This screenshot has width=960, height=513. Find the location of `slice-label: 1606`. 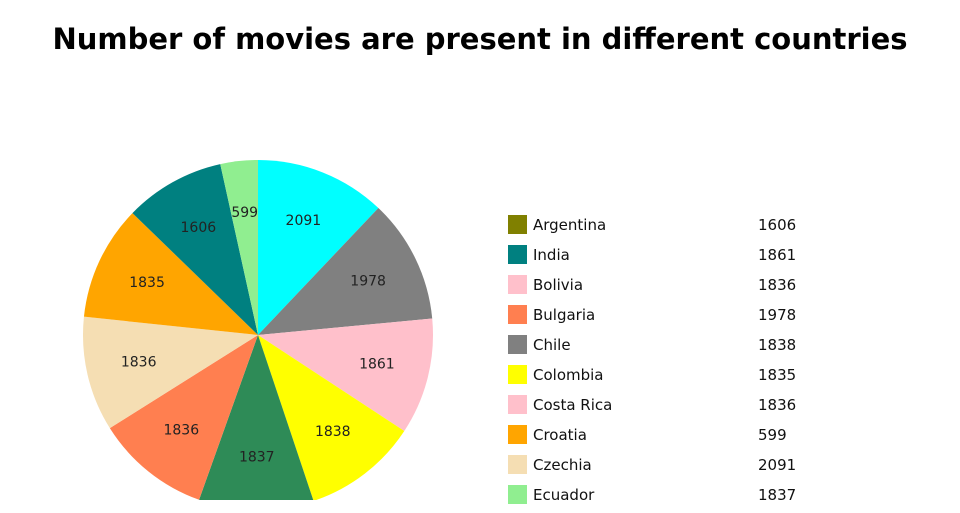

slice-label: 1606 is located at coordinates (199, 228).